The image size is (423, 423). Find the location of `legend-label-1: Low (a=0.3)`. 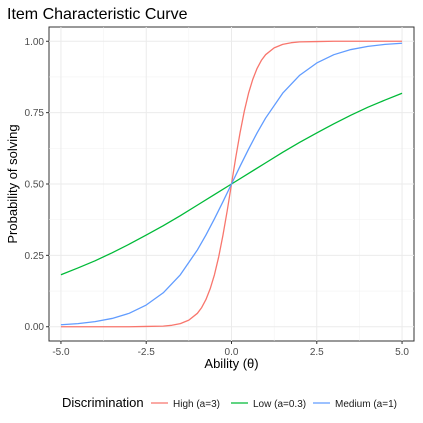

legend-label-1: Low (a=0.3) is located at coordinates (279, 404).